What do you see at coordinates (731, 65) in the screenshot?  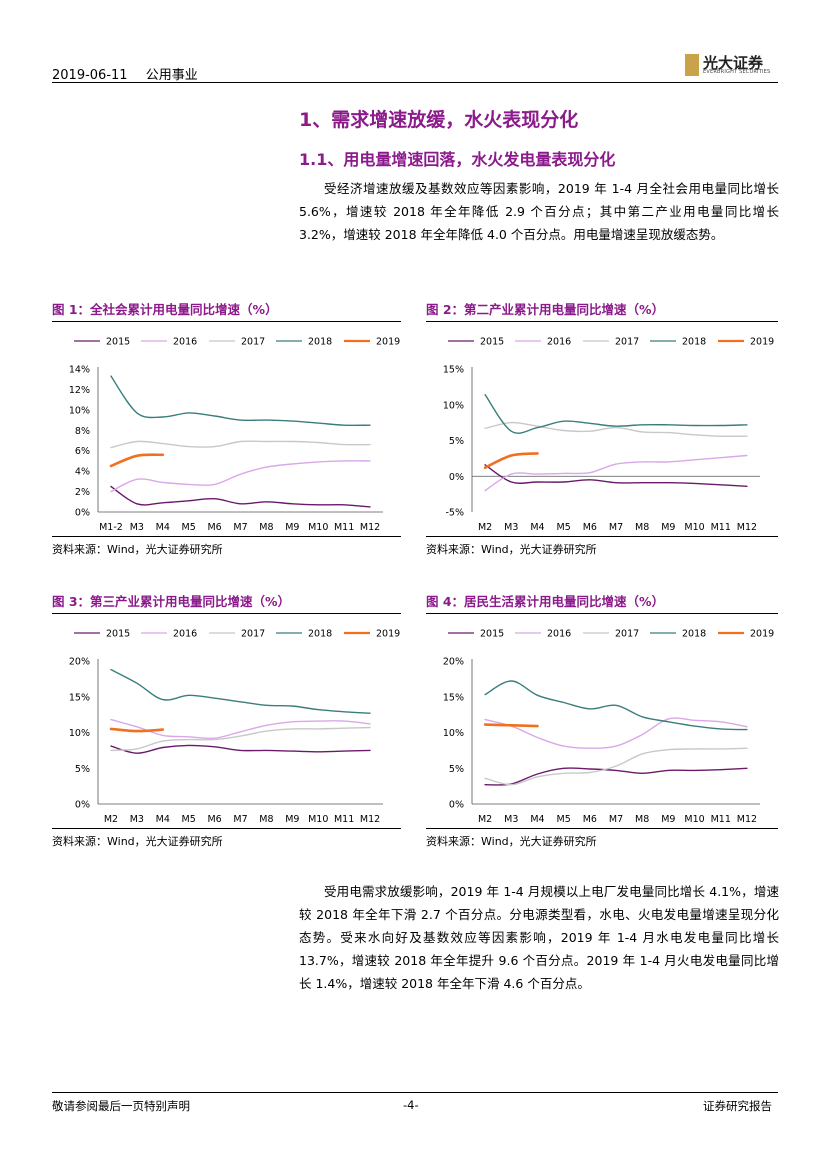 I see `brand-logo: 光大证券 EVERBRIGHT SECURITIES` at bounding box center [731, 65].